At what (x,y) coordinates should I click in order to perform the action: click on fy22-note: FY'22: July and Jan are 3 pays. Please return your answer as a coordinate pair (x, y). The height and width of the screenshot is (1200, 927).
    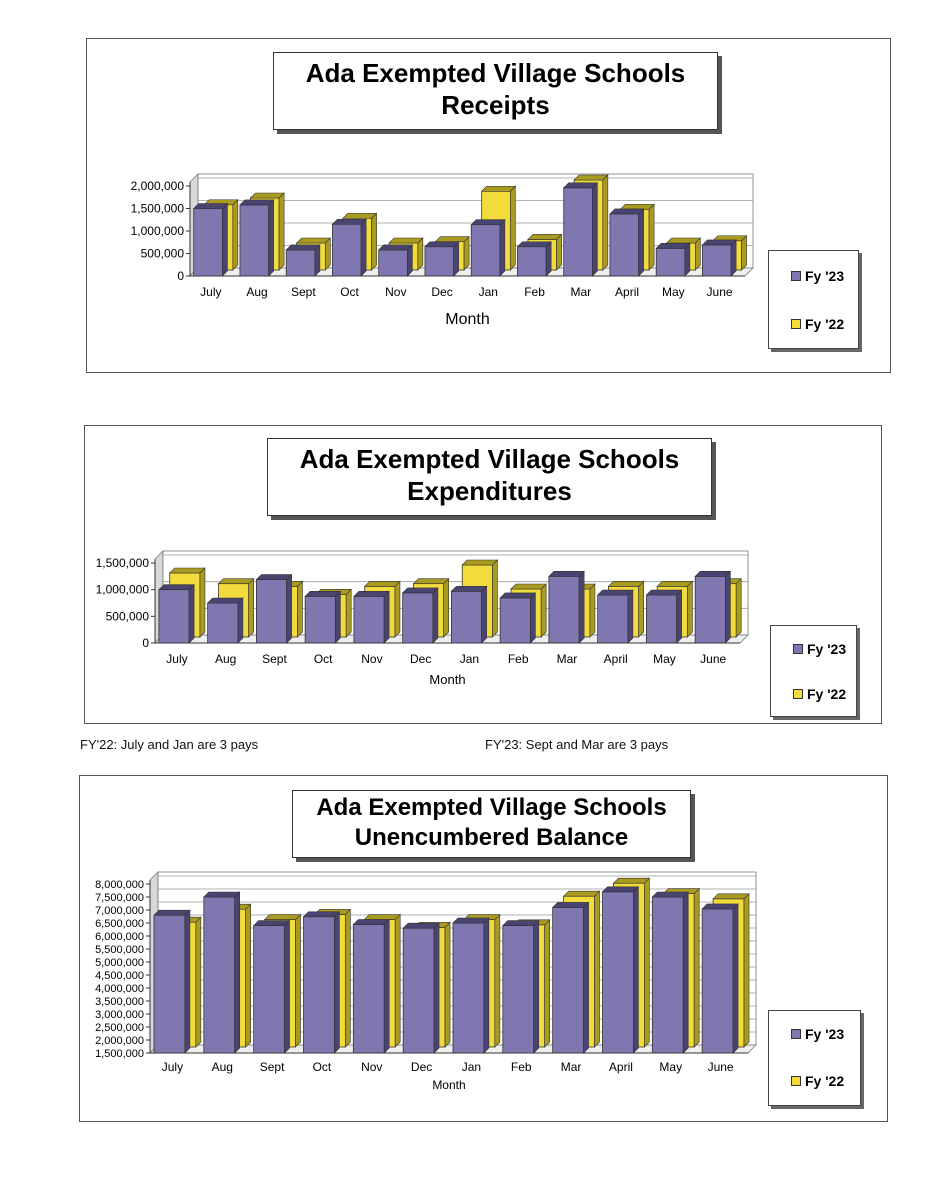
    Looking at the image, I should click on (169, 744).